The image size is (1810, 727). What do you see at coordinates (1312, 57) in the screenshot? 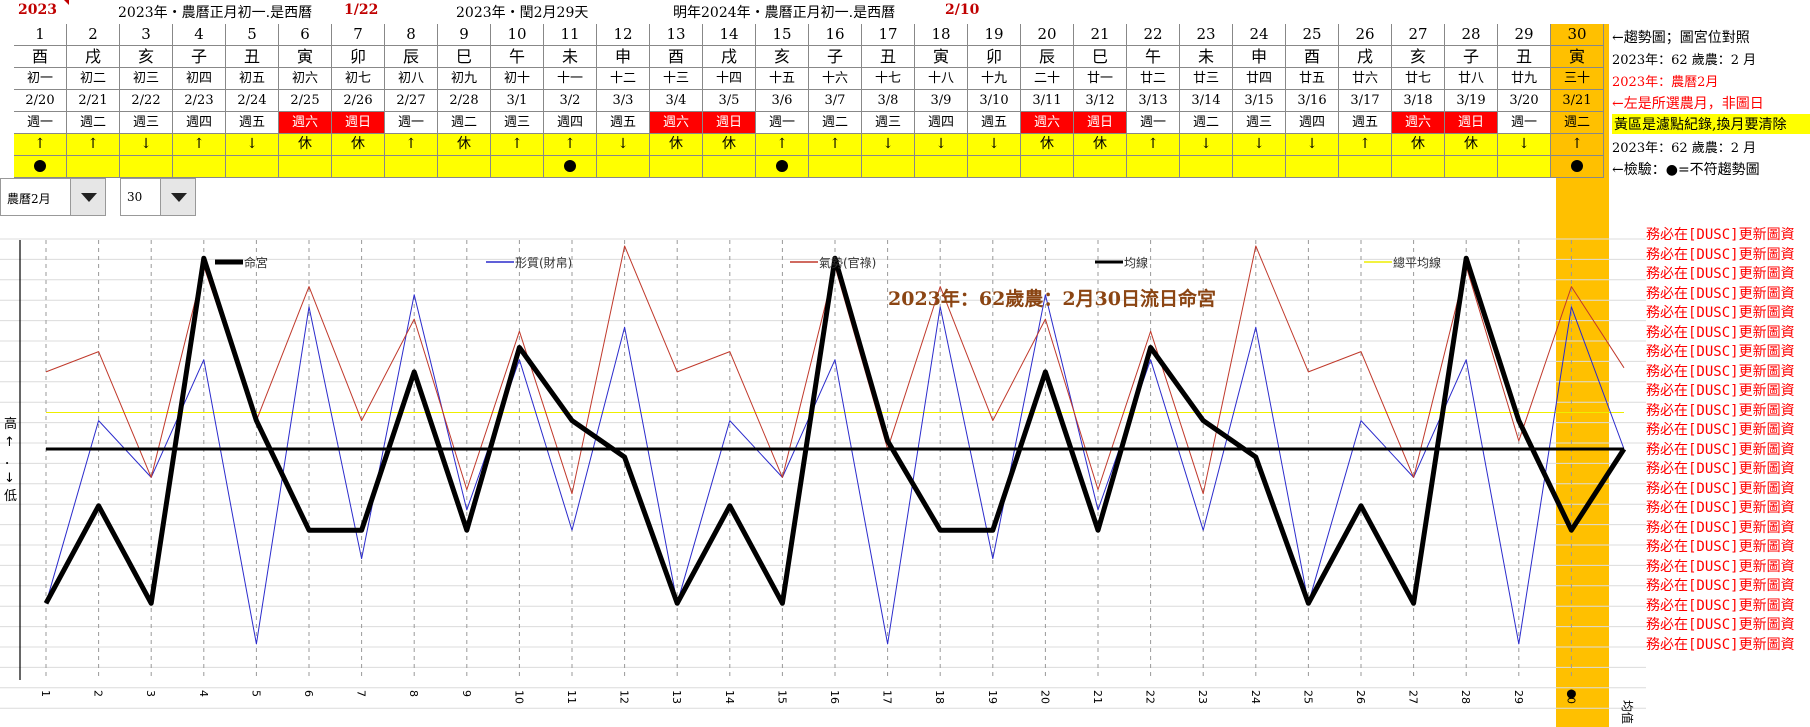
I see `branches-cell: 酉` at bounding box center [1312, 57].